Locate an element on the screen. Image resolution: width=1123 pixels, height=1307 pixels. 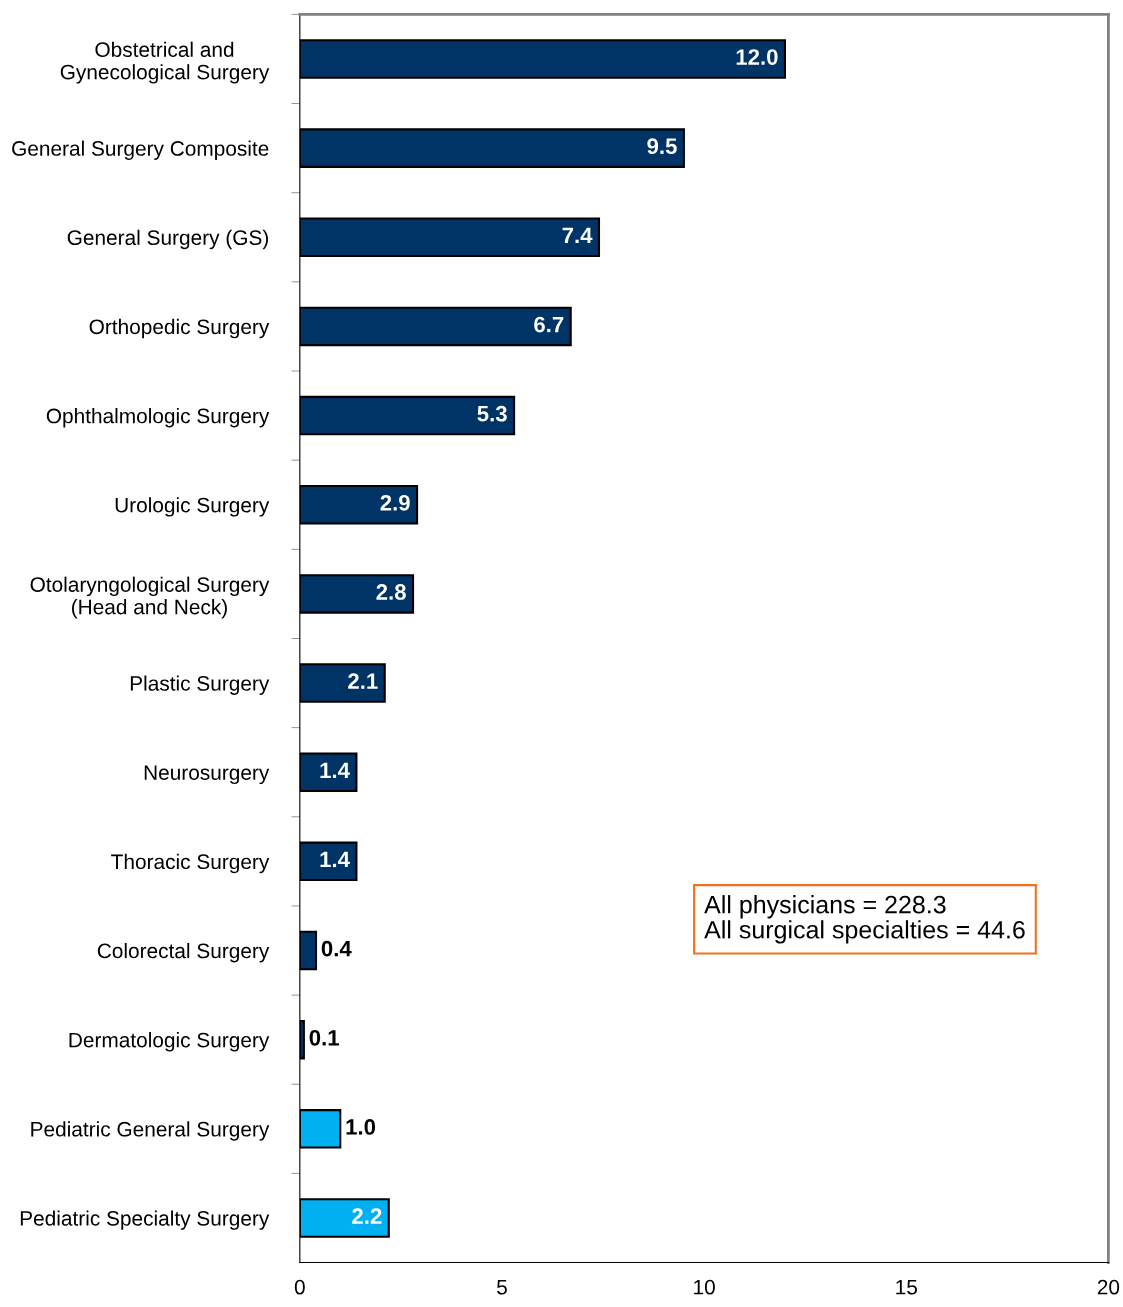
data-label: 6.7 is located at coordinates (549, 324).